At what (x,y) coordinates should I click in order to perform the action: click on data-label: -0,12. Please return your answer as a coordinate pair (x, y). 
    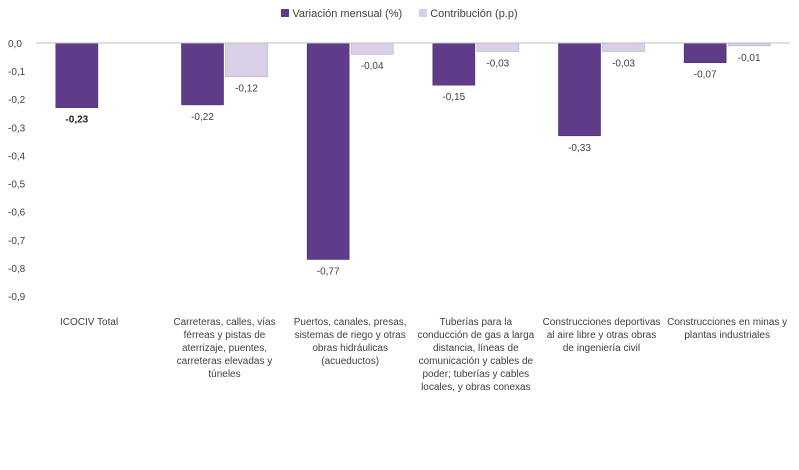
    Looking at the image, I should click on (246, 89).